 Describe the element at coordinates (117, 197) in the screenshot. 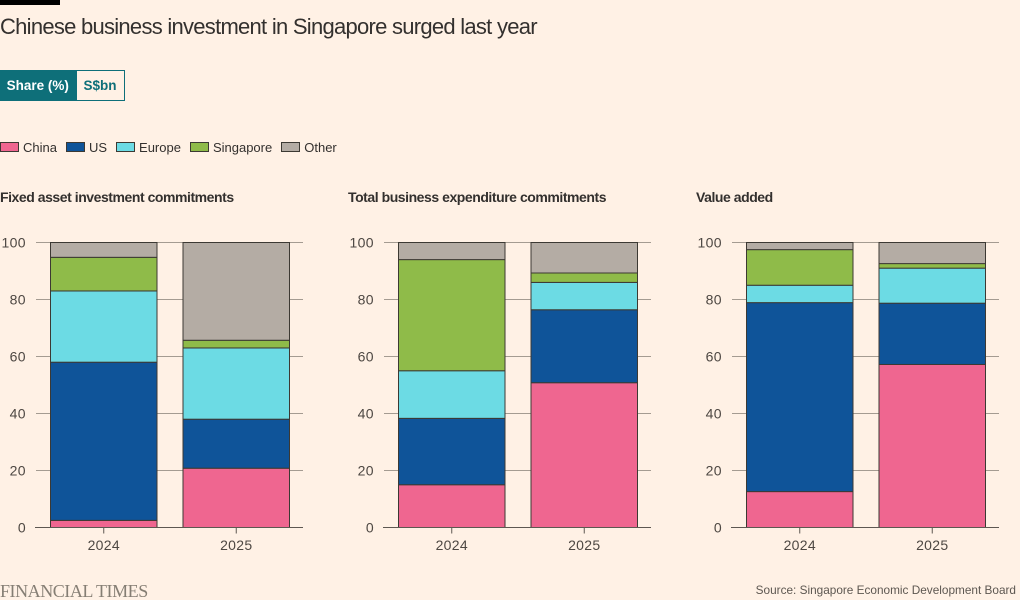

I see `svg-text:Fixed asset investment commitm: Fixed asset investment commitments` at that location.